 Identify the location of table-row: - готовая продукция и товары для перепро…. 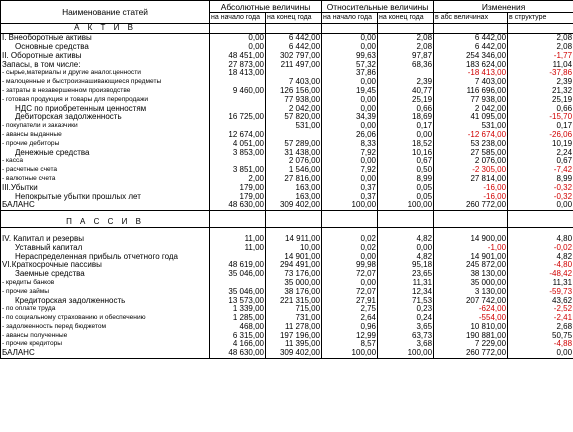
(286, 100).